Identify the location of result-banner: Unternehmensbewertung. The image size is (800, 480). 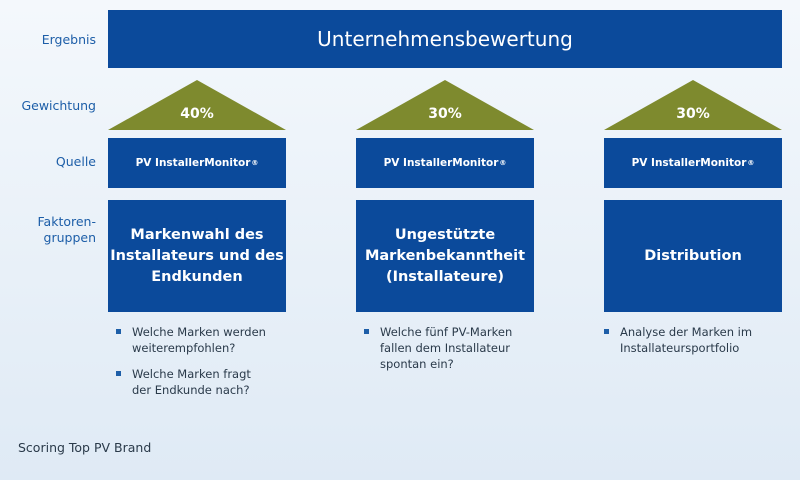
(445, 39).